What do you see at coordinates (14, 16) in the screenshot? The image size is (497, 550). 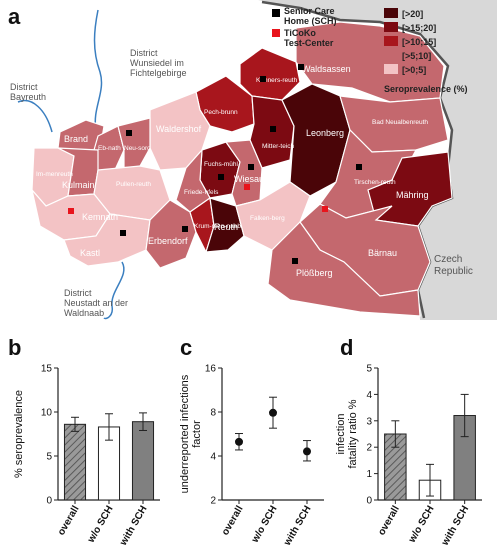 I see `panel-a-letter: a` at bounding box center [14, 16].